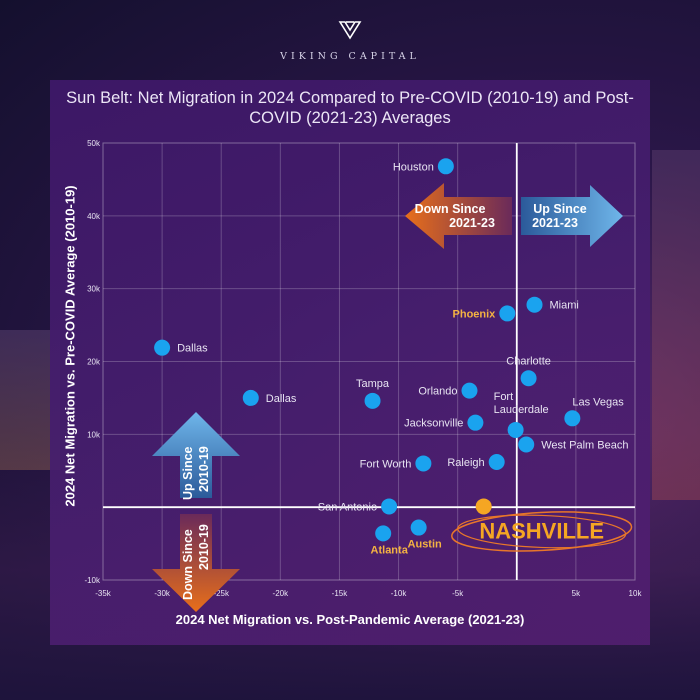 The width and height of the screenshot is (700, 700). What do you see at coordinates (94, 216) in the screenshot?
I see `y-tick-label: 40k` at bounding box center [94, 216].